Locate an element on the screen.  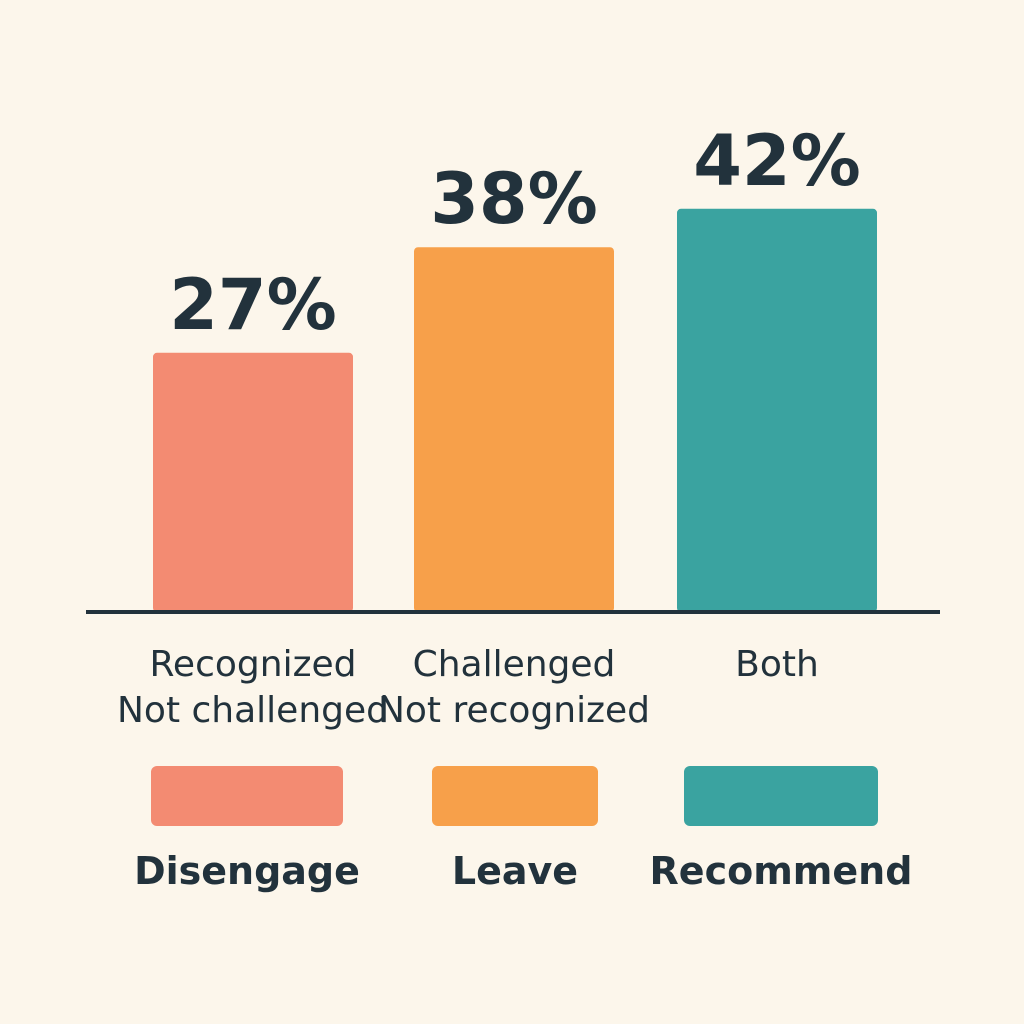
legend-label-2: Leave is located at coordinates (515, 871).